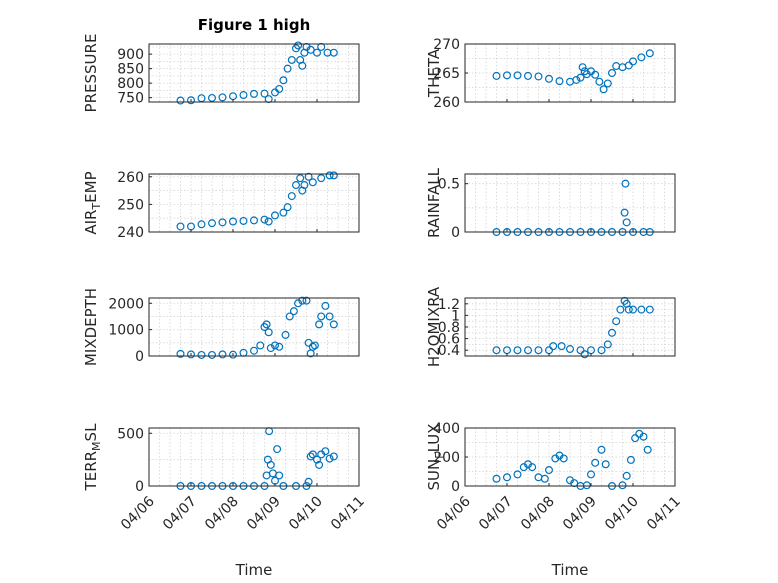  Describe the element at coordinates (92, 202) in the screenshot. I see `y-axis-label: AIRTEMP` at that location.